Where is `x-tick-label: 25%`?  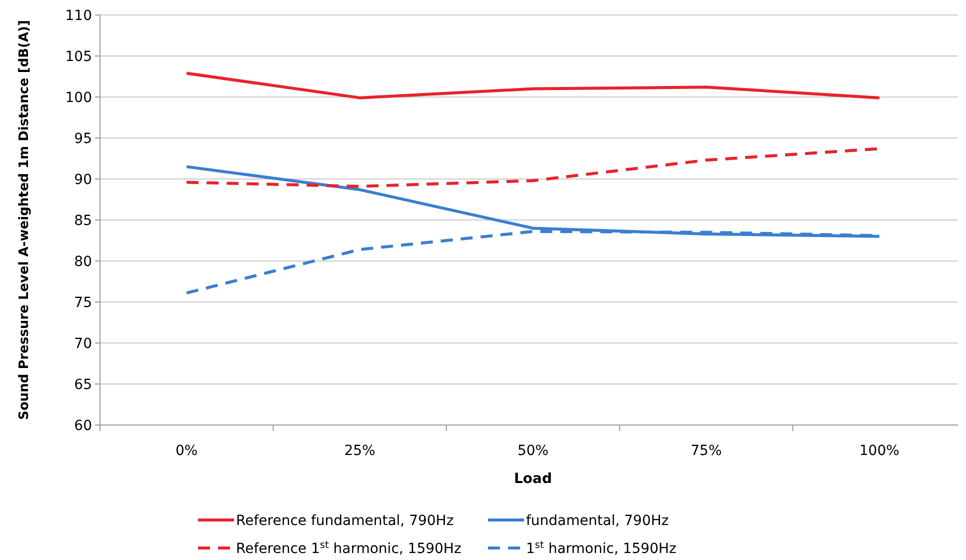
x-tick-label: 25% is located at coordinates (360, 451).